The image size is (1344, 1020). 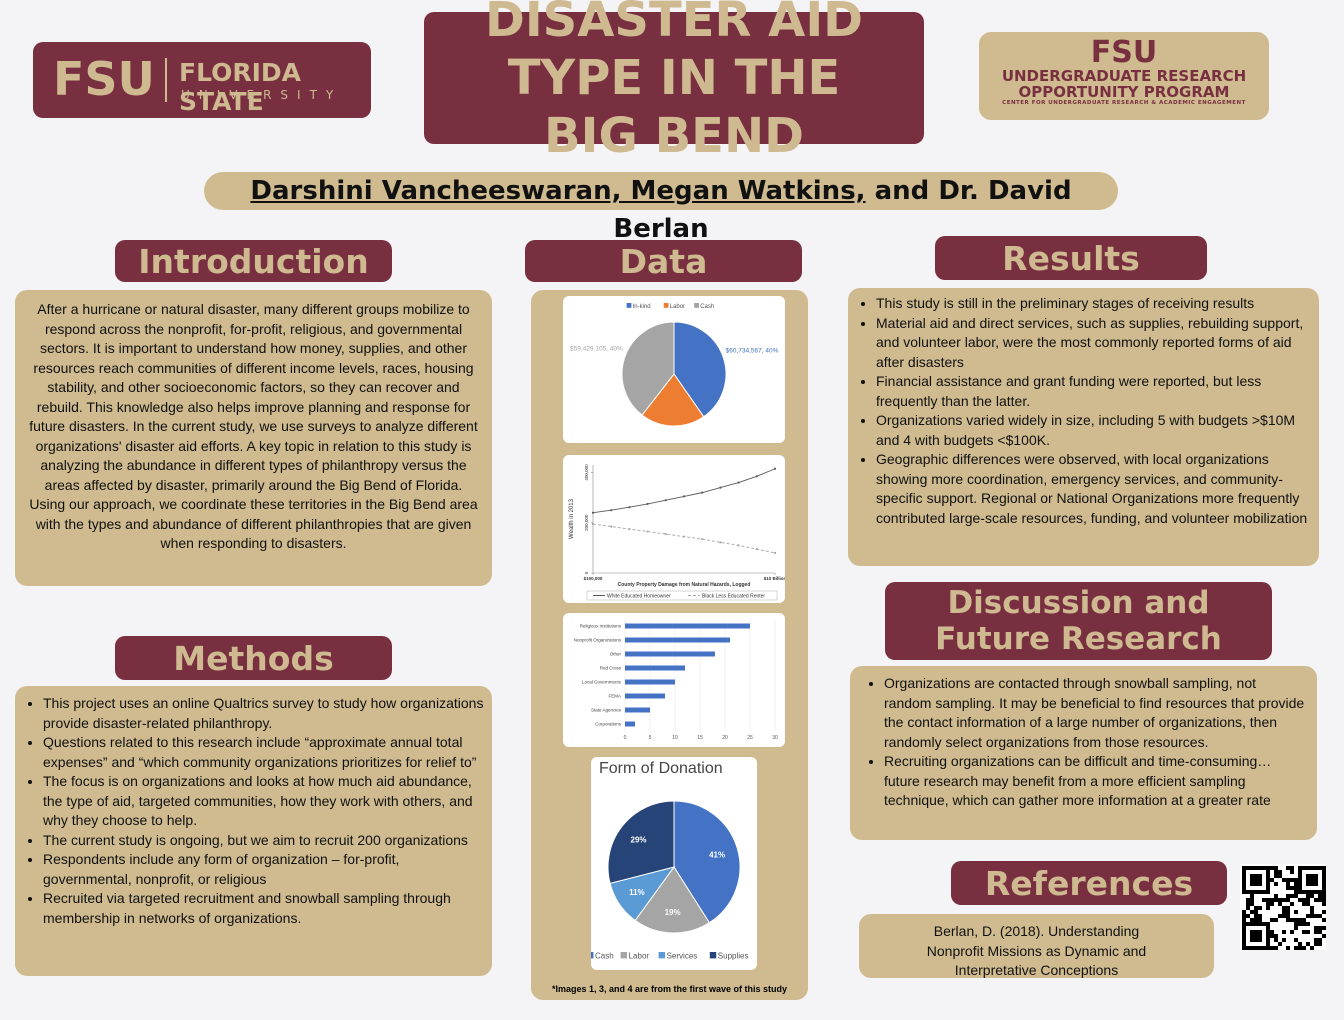 I want to click on value-label: 19%, so click(x=673, y=912).